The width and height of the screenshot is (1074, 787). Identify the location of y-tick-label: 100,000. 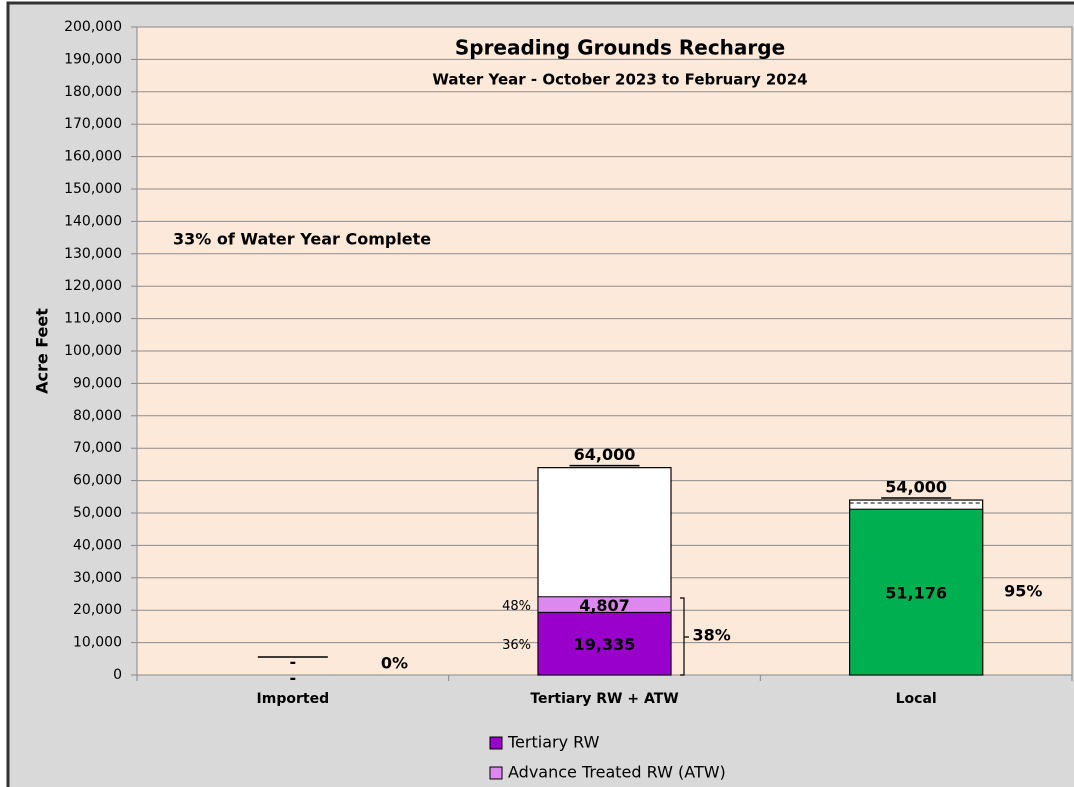
(93, 351).